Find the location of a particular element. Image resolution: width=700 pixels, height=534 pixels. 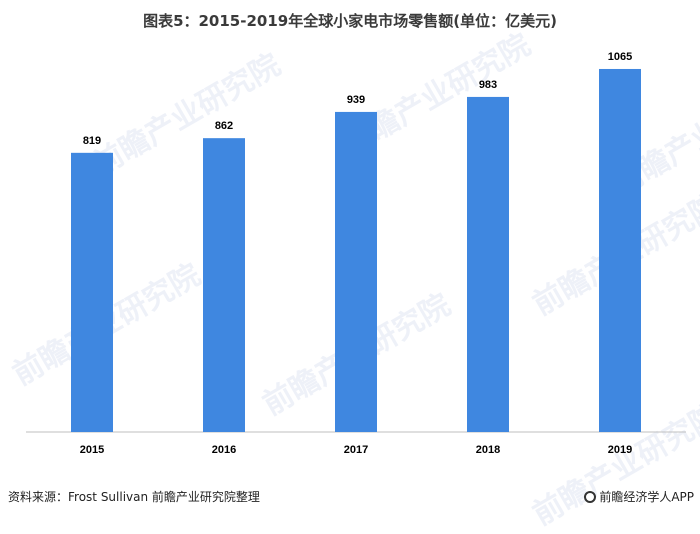

bar-2015 is located at coordinates (92, 292).